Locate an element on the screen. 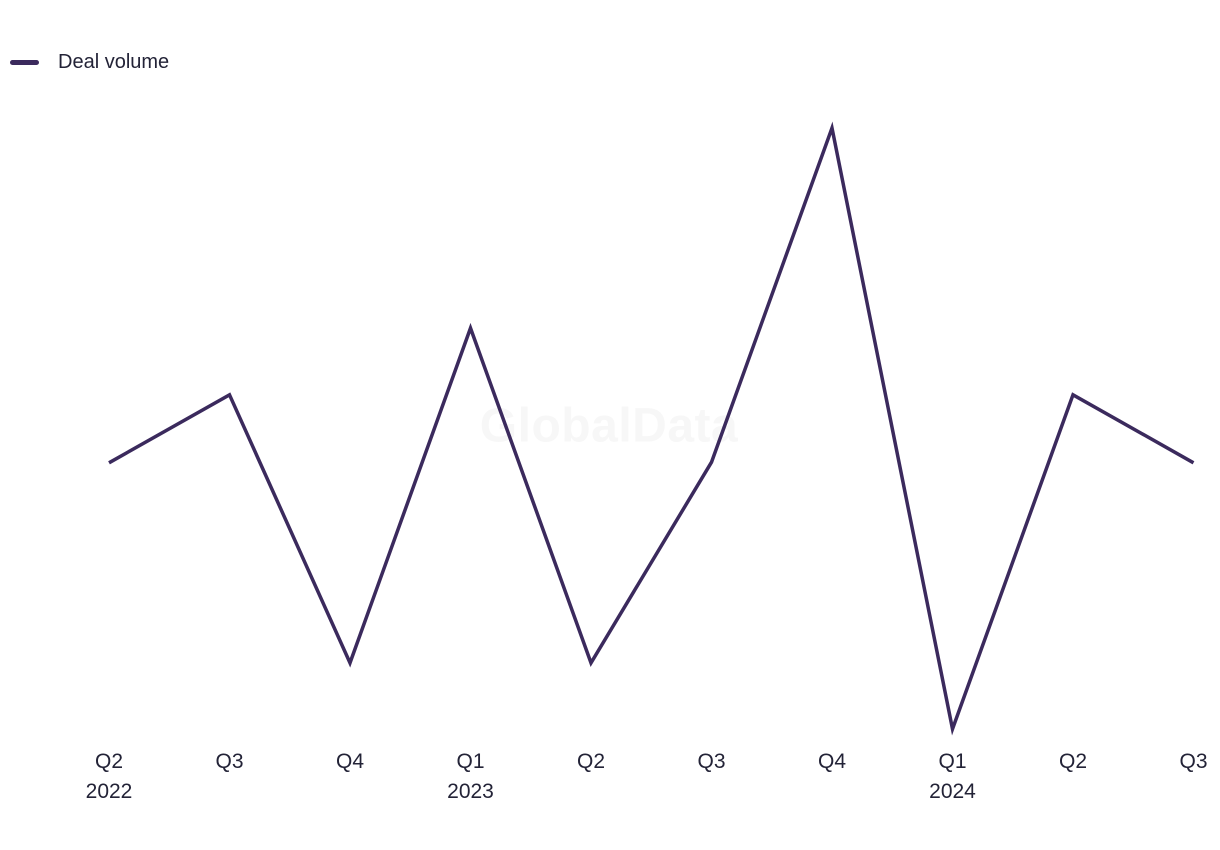 The height and width of the screenshot is (850, 1220). x-axis-label: Q1 2023 is located at coordinates (470, 777).